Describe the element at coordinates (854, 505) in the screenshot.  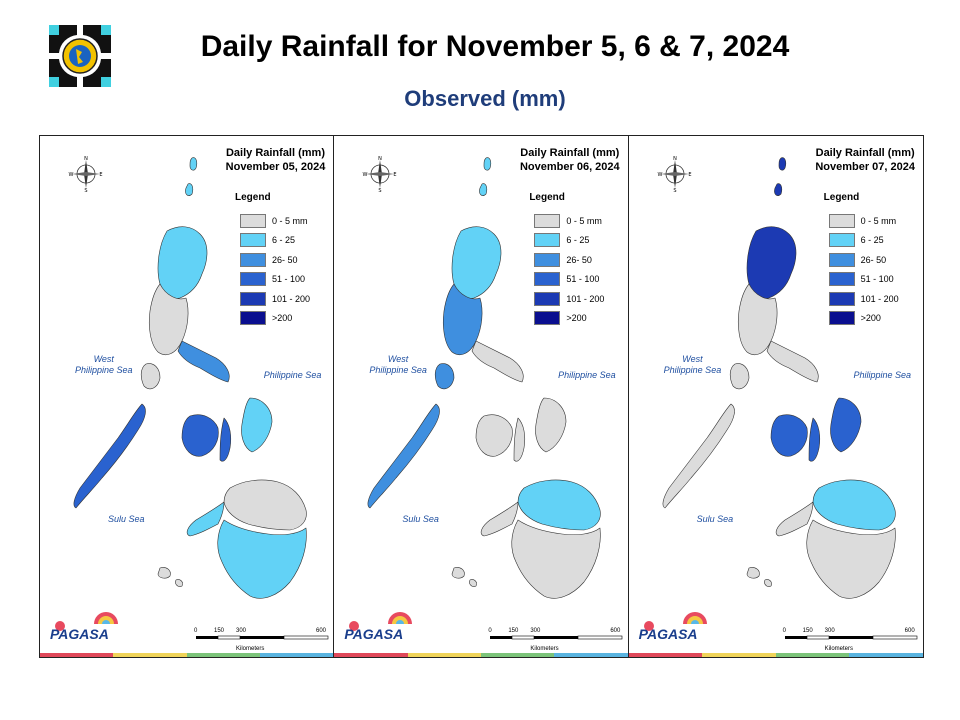
I see `region-mindanao-north` at that location.